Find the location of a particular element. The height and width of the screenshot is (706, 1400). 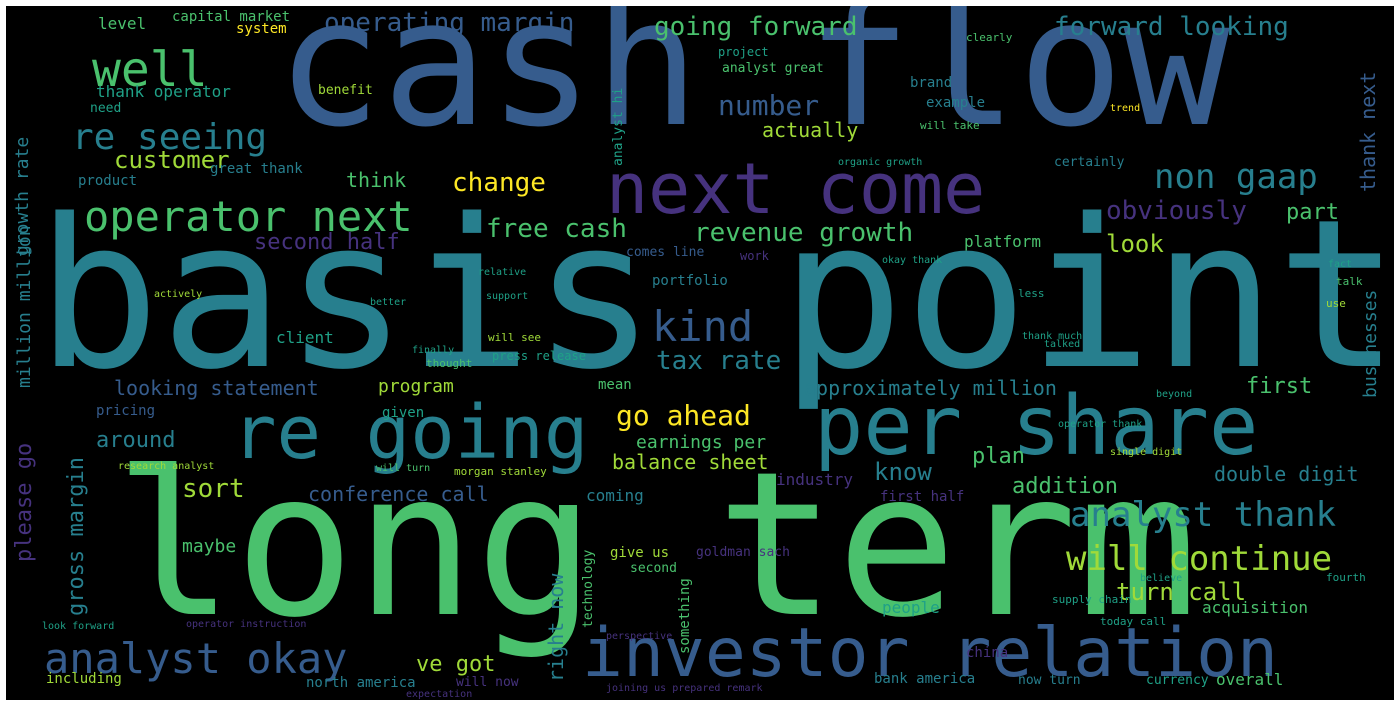

word-million-million: businesses is located at coordinates (1370, 343).